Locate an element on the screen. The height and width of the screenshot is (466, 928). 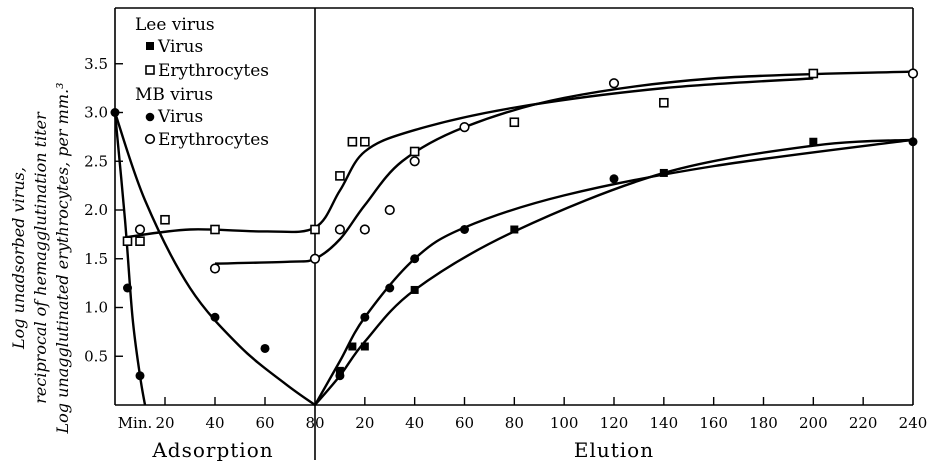
y-axis-title-line-1: Log unadsorbed virus, is located at coordinates (18, 258).